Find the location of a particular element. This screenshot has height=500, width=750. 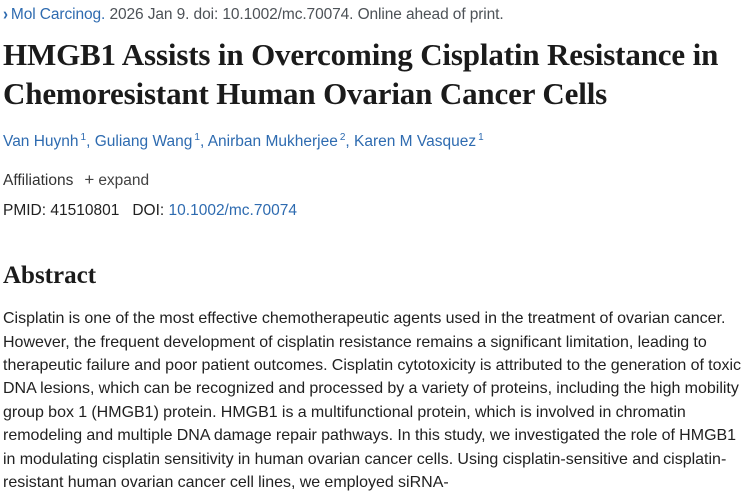

affiliations-row: Affiliations + expand is located at coordinates (375, 180).